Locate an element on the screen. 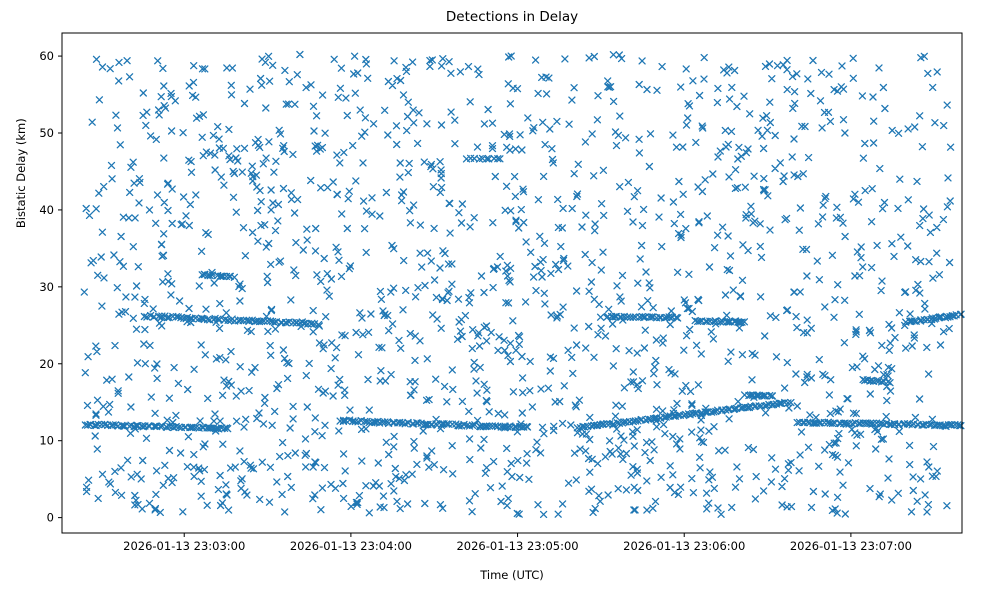  chart-title: Detections in Delay is located at coordinates (512, 17).